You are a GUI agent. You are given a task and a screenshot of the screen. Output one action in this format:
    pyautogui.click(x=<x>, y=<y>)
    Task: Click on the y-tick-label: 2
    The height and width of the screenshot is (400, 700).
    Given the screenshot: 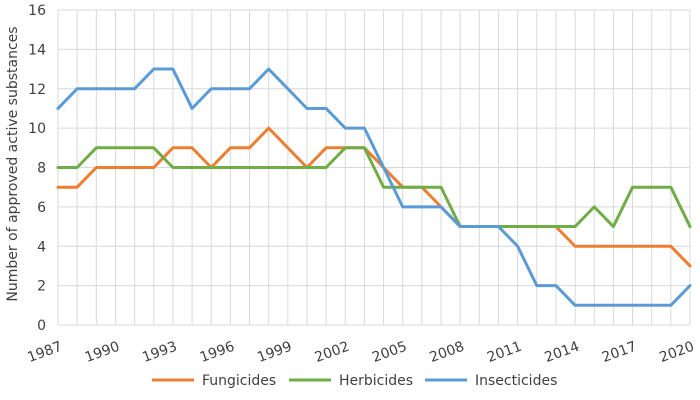 What is the action you would take?
    pyautogui.click(x=41, y=287)
    